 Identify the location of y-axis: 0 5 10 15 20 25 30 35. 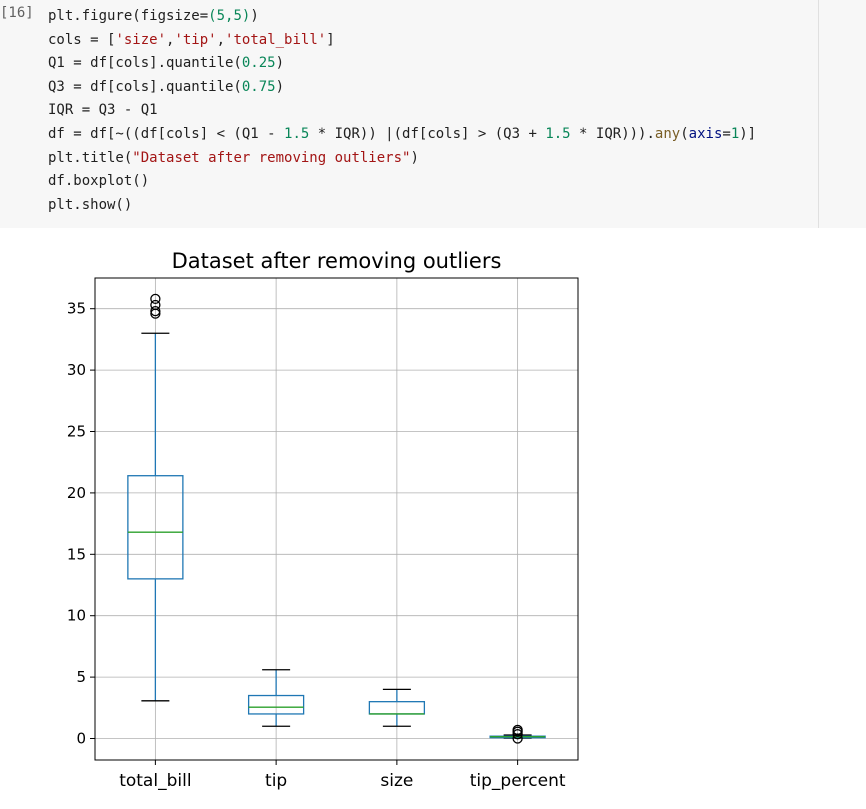
(81, 524).